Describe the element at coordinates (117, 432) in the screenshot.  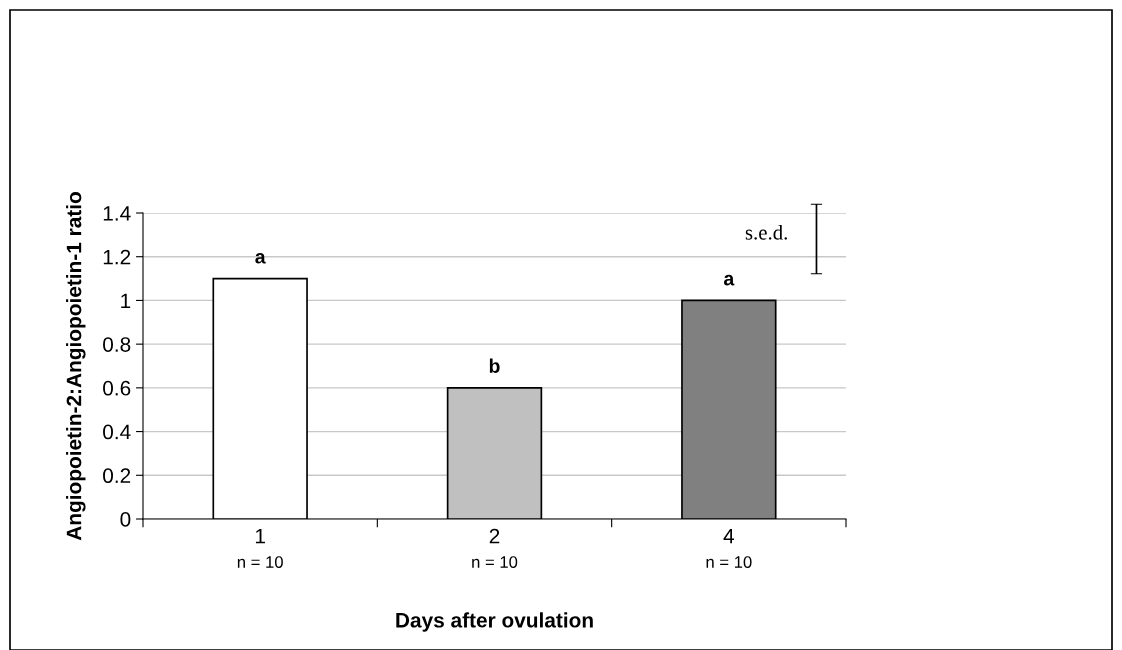
I see `y-tick-label: 0.4` at that location.